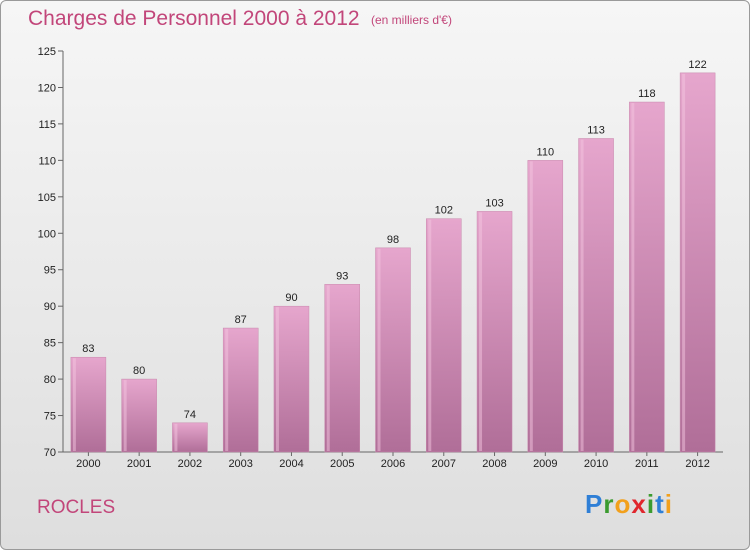 This screenshot has width=750, height=550. I want to click on bar-2001, so click(139, 415).